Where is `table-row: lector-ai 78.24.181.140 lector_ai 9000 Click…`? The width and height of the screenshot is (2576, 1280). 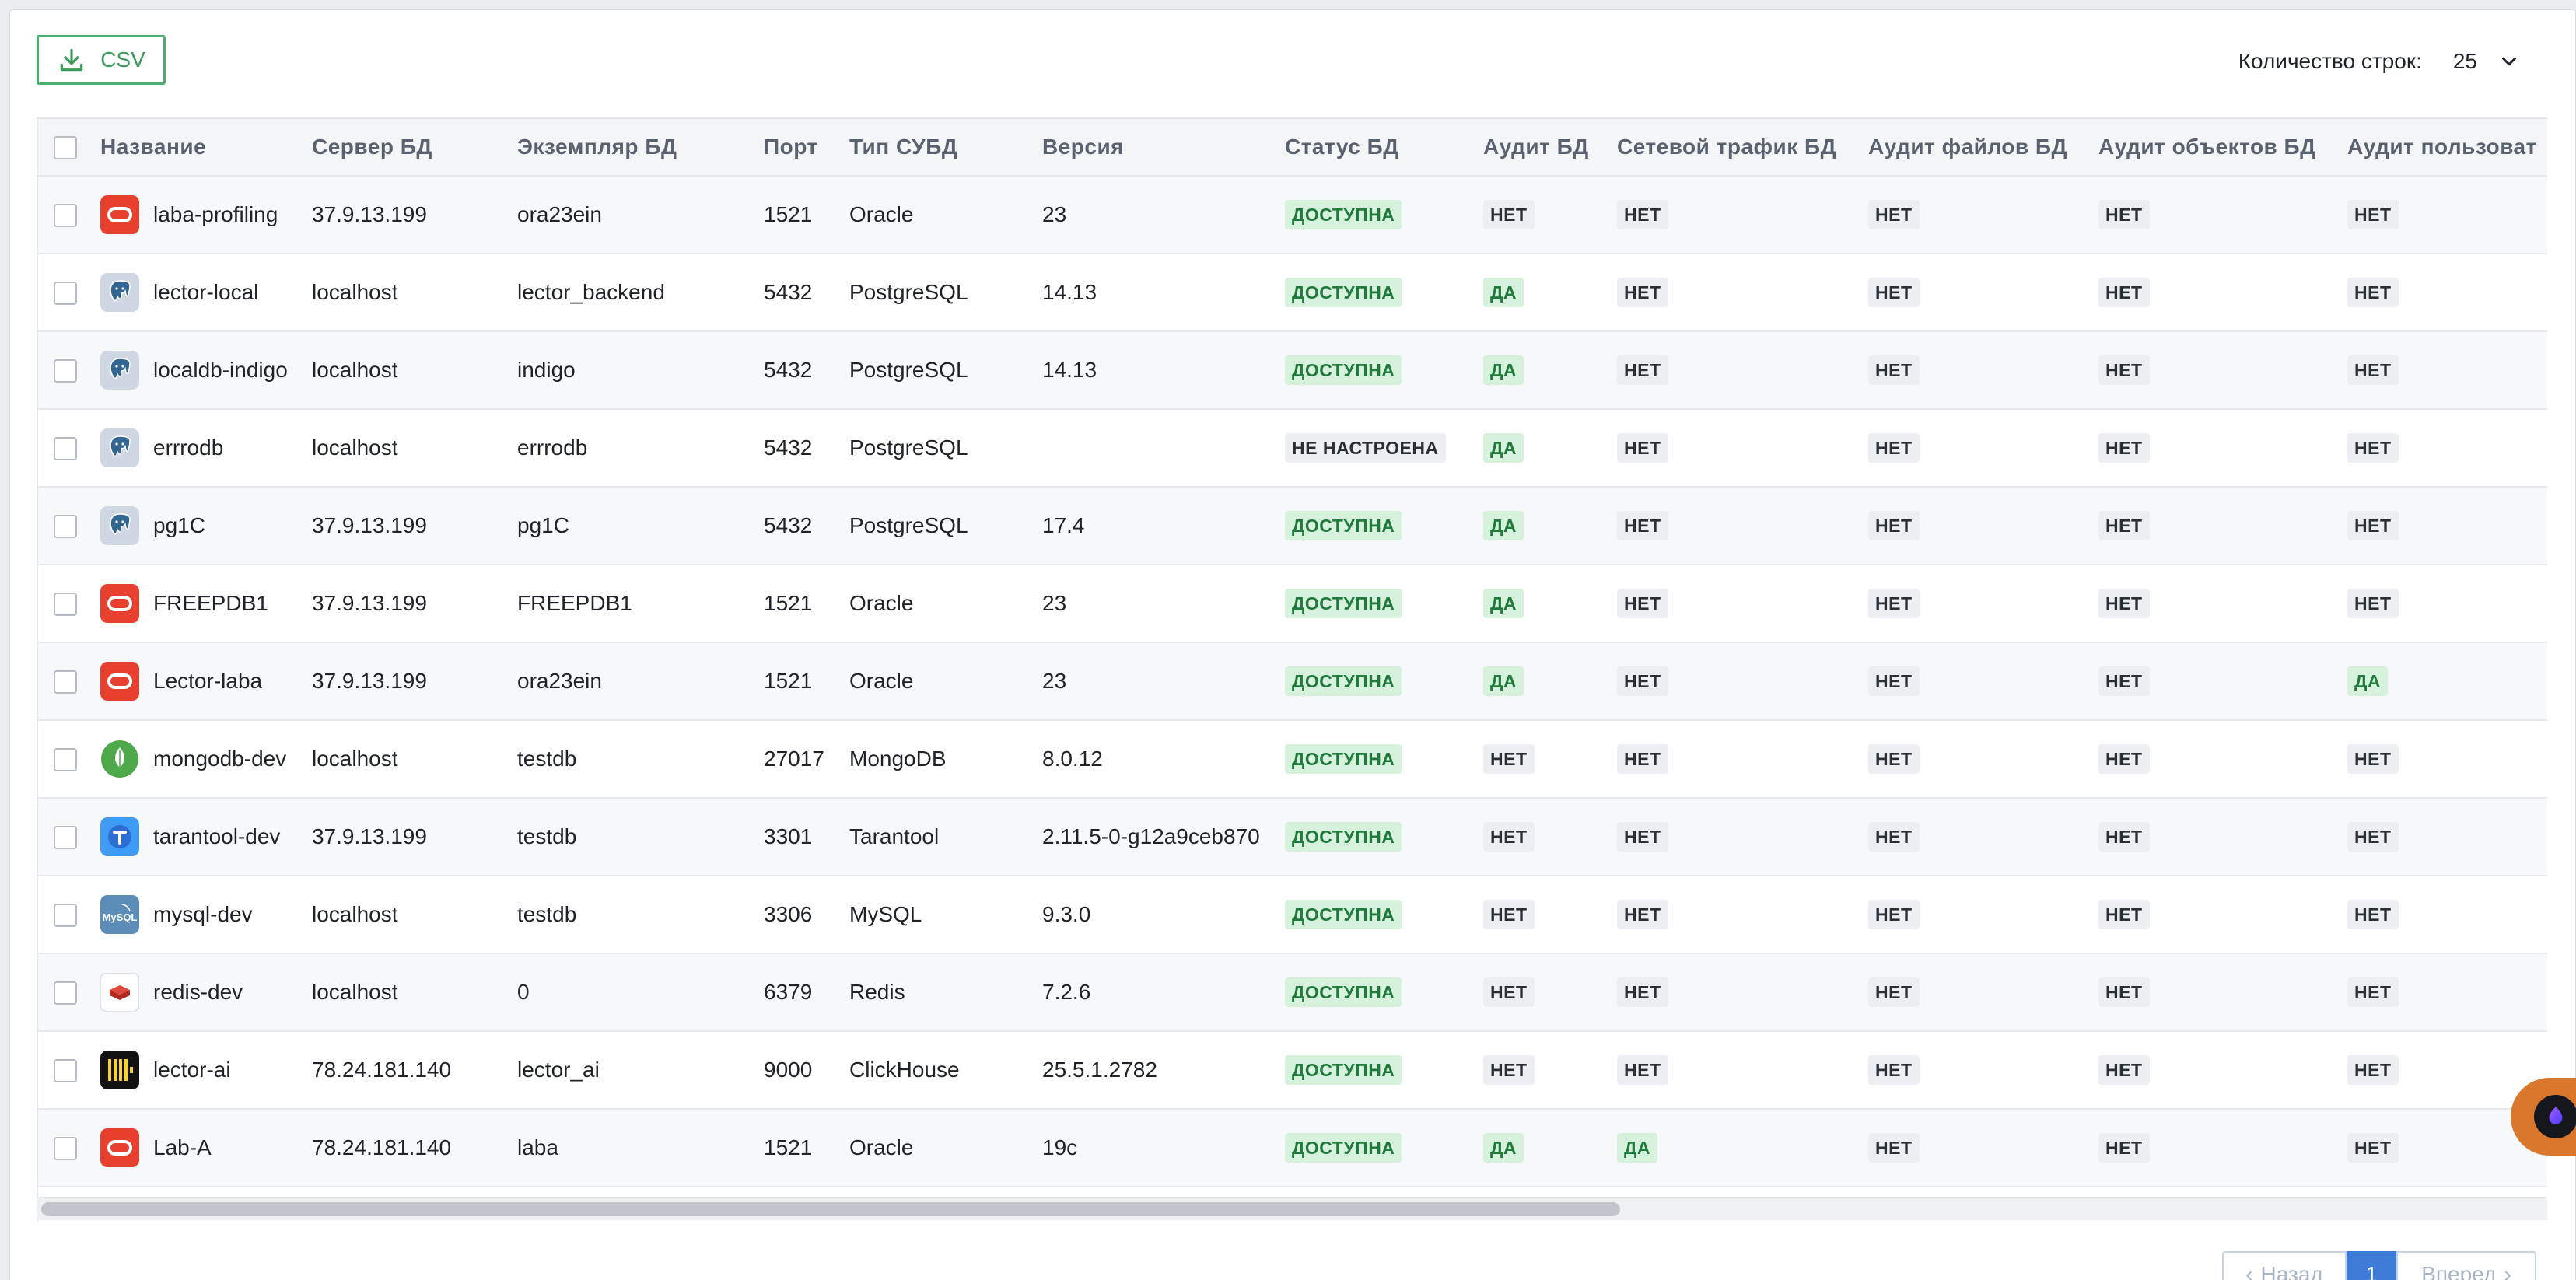
table-row: lector-ai 78.24.181.140 lector_ai 9000 Click… is located at coordinates (1293, 1070).